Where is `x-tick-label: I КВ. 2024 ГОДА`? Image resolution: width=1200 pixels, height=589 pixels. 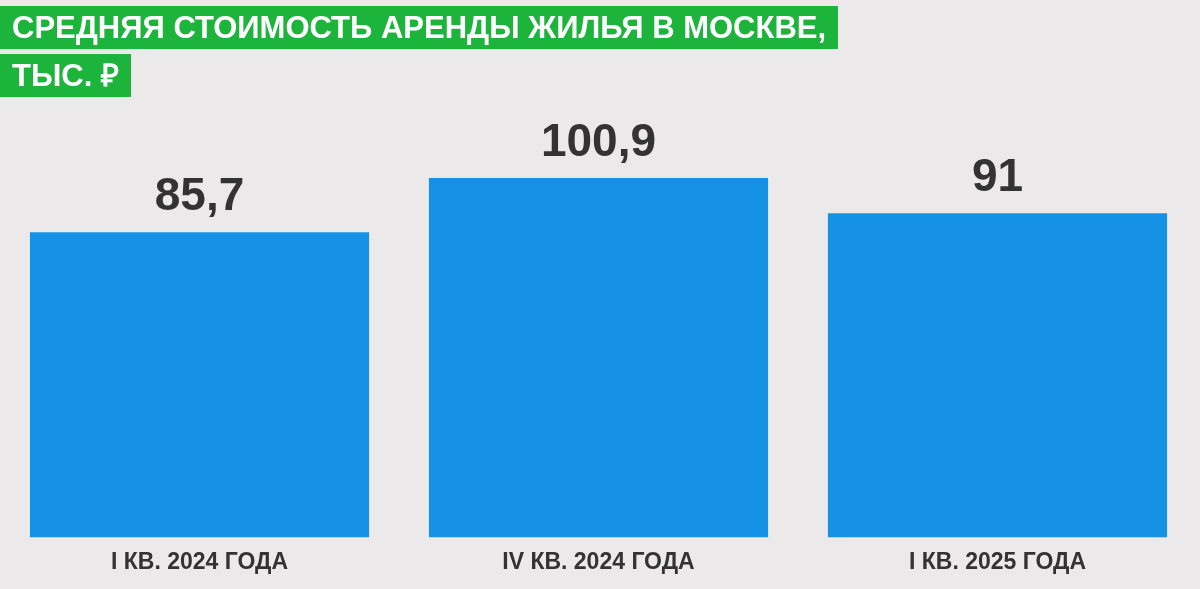
x-tick-label: I КВ. 2024 ГОДА is located at coordinates (199, 560).